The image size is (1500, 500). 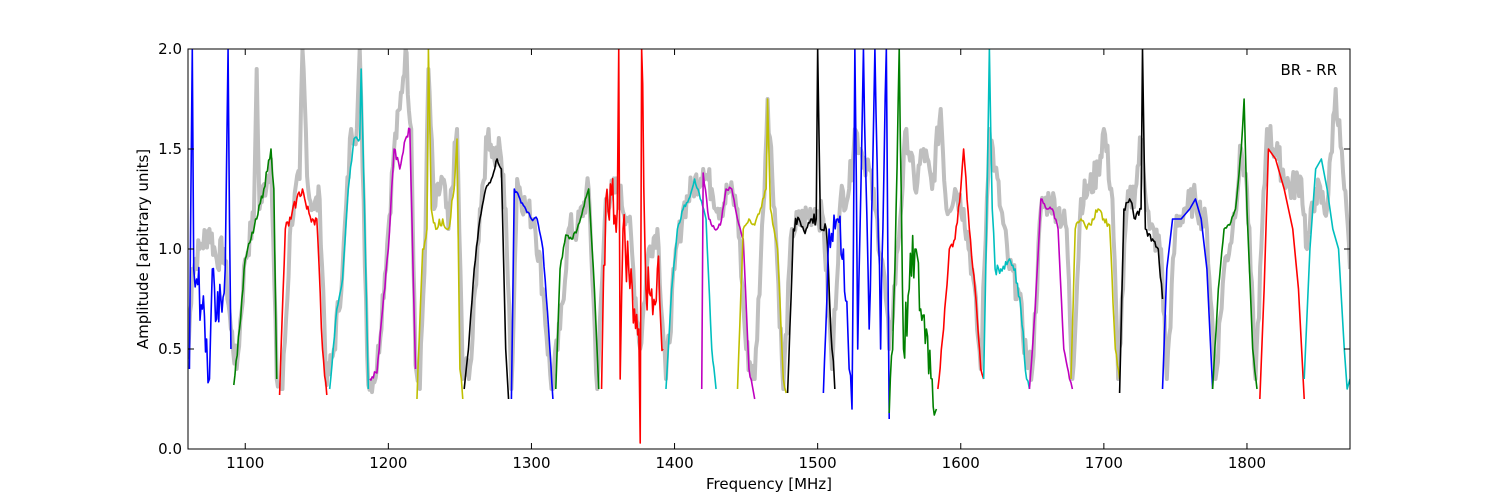 I want to click on x-tick-label: 1100, so click(x=245, y=463).